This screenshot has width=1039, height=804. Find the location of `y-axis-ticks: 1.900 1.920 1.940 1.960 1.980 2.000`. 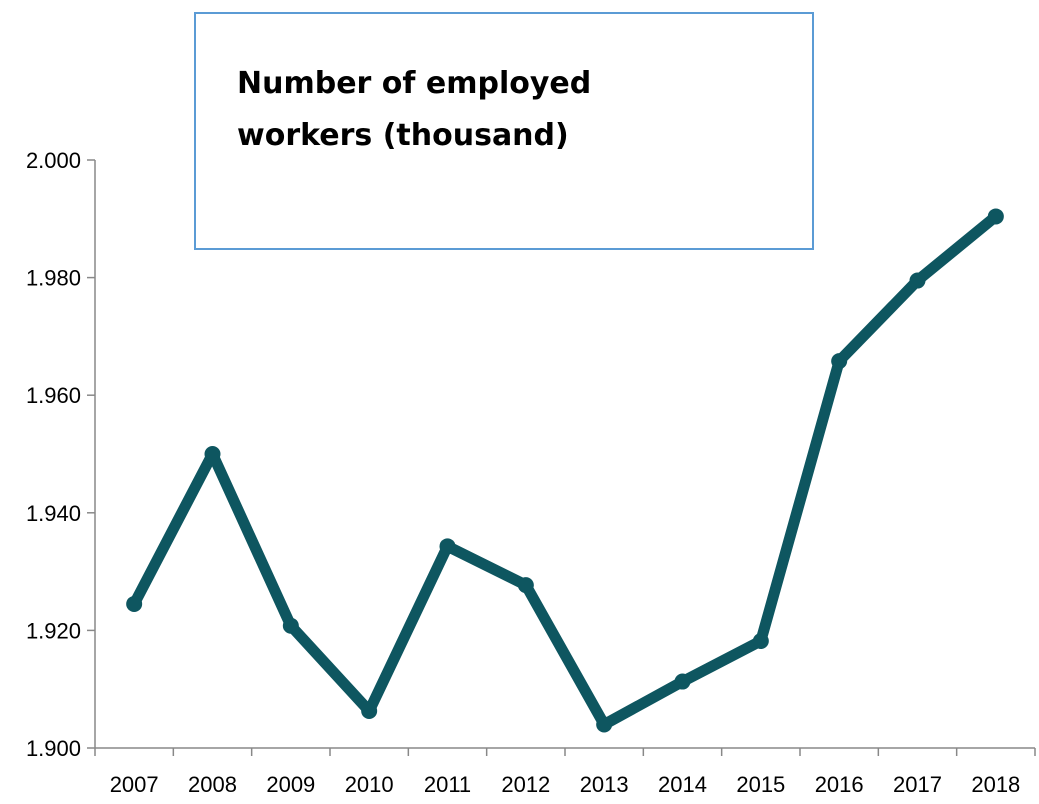

y-axis-ticks: 1.900 1.920 1.940 1.960 1.980 2.000 is located at coordinates (60, 454).